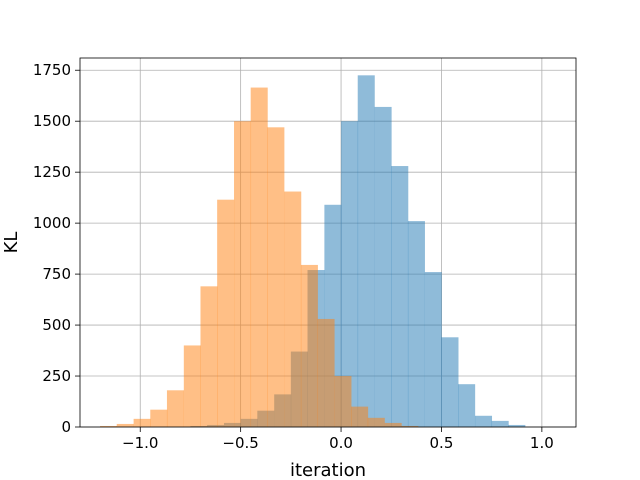 The height and width of the screenshot is (480, 640). I want to click on x-axis-label: iteration, so click(328, 470).